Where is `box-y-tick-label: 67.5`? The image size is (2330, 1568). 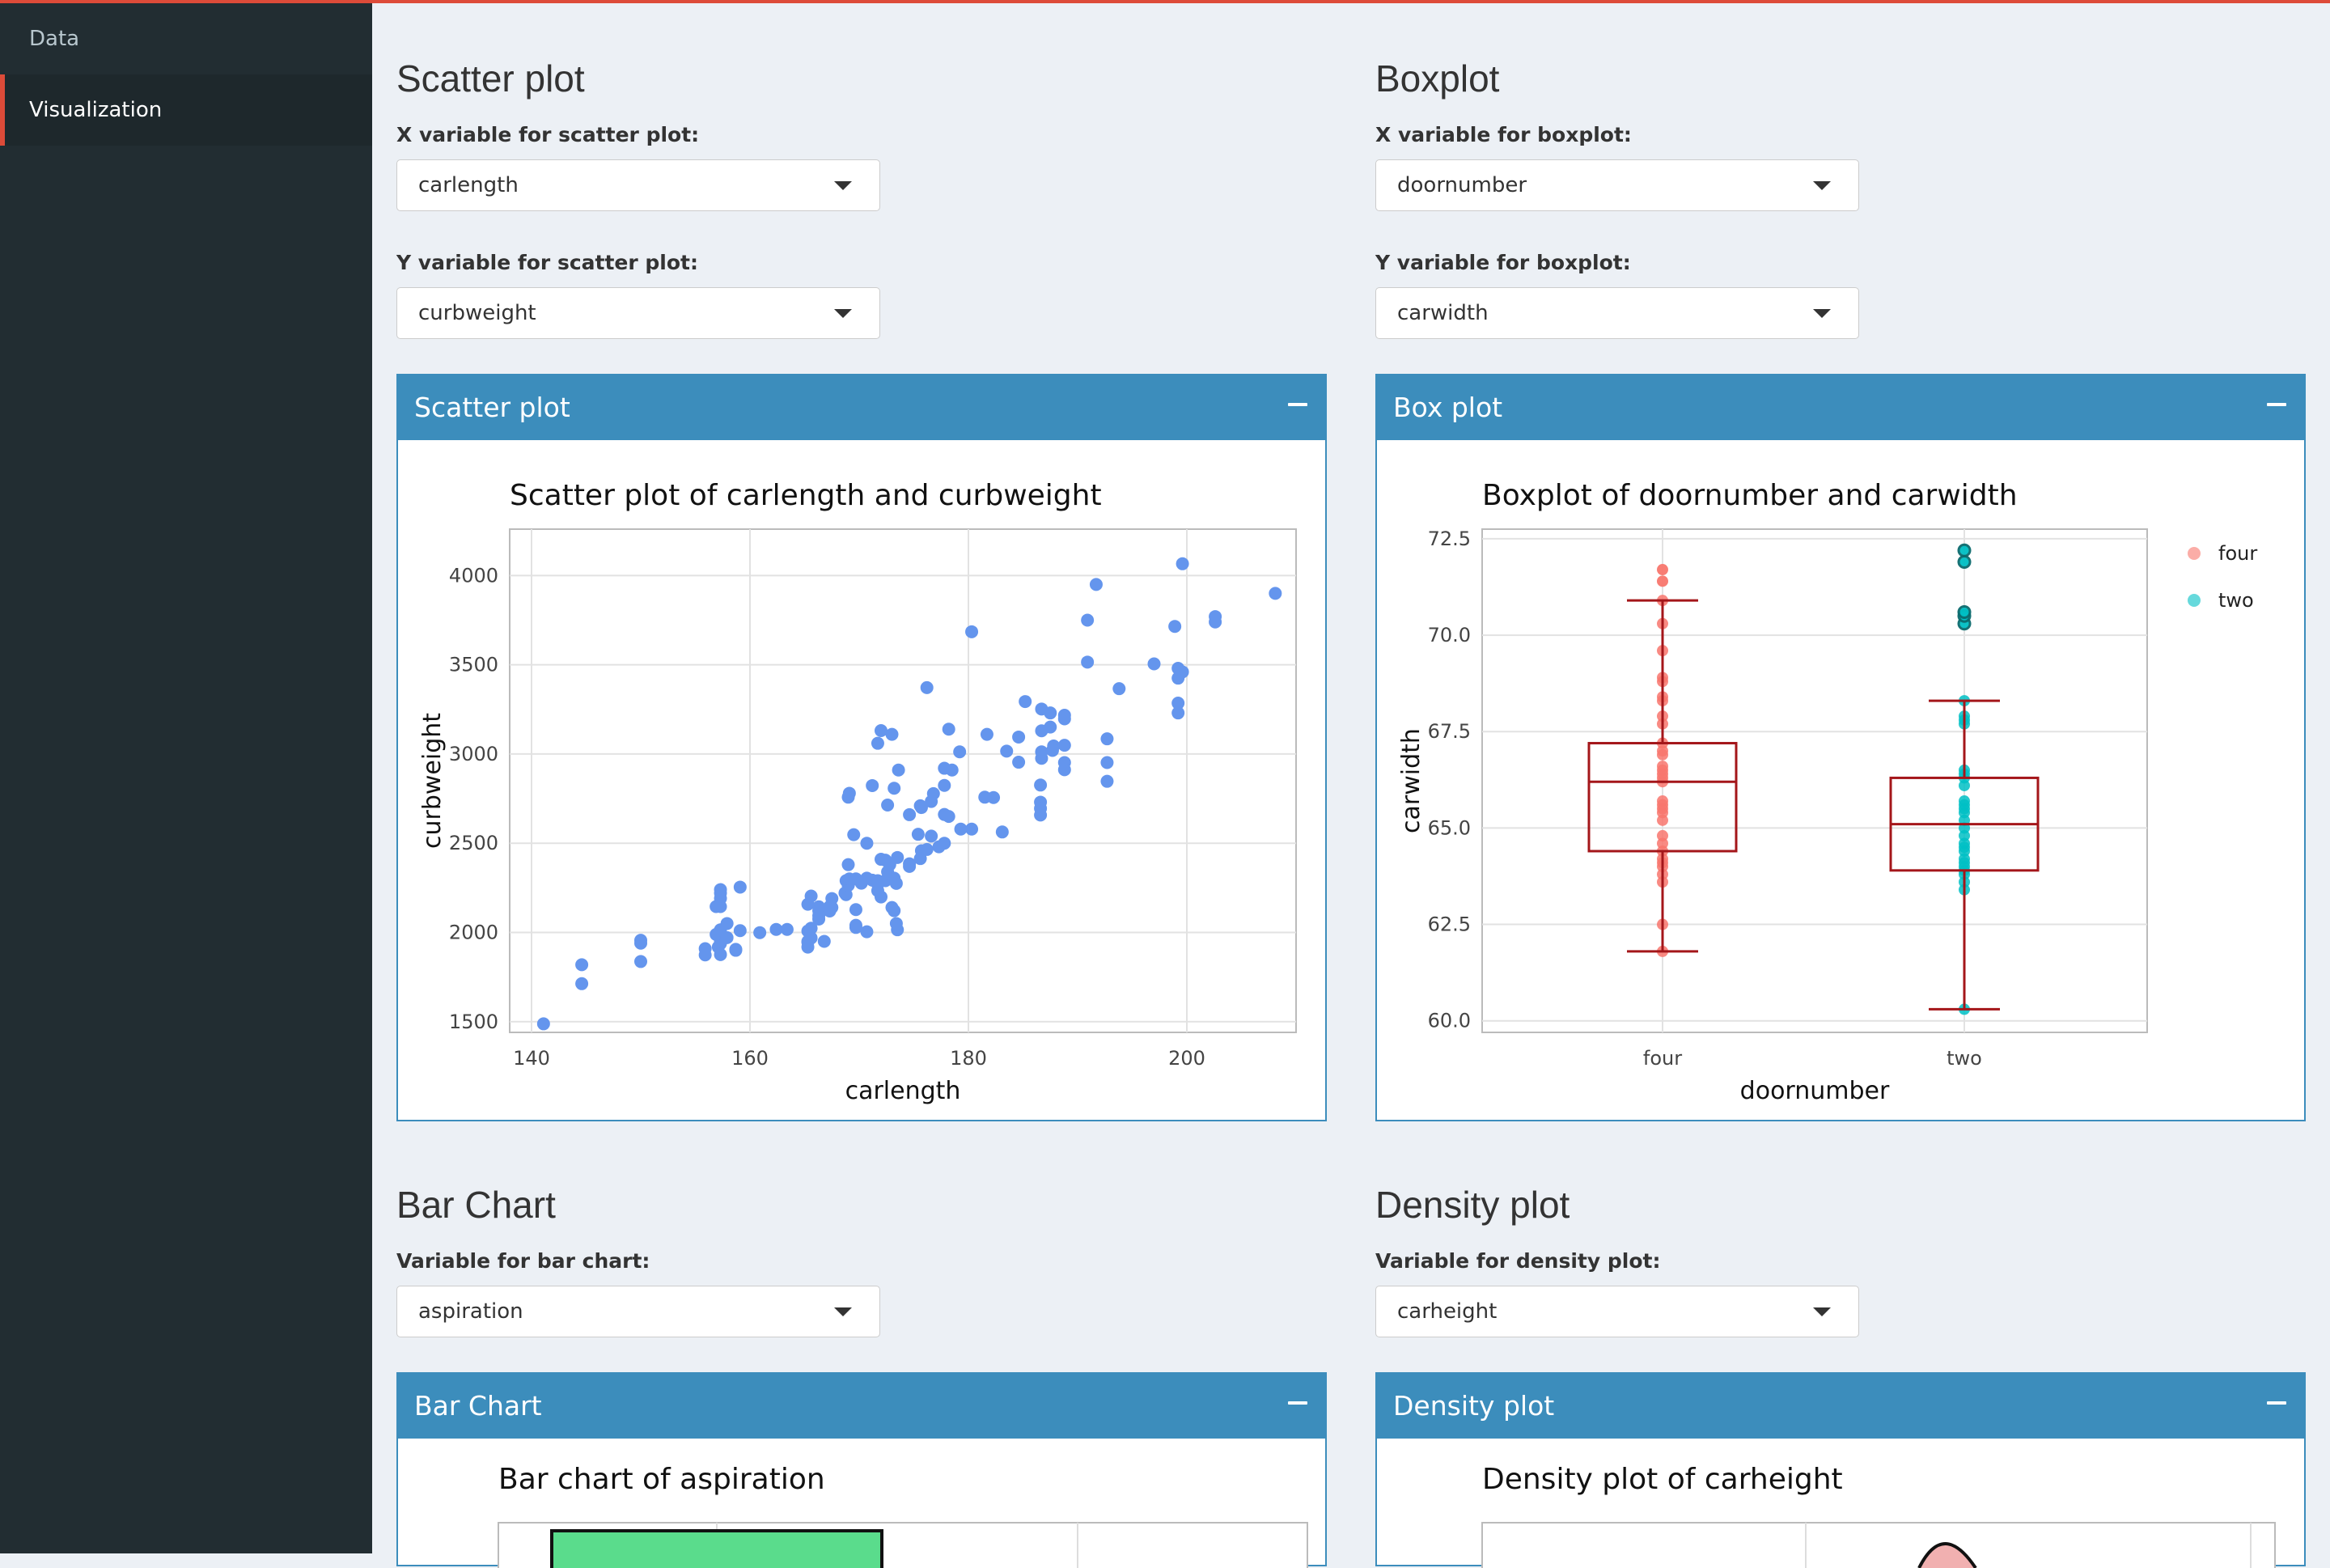 box-y-tick-label: 67.5 is located at coordinates (1450, 732).